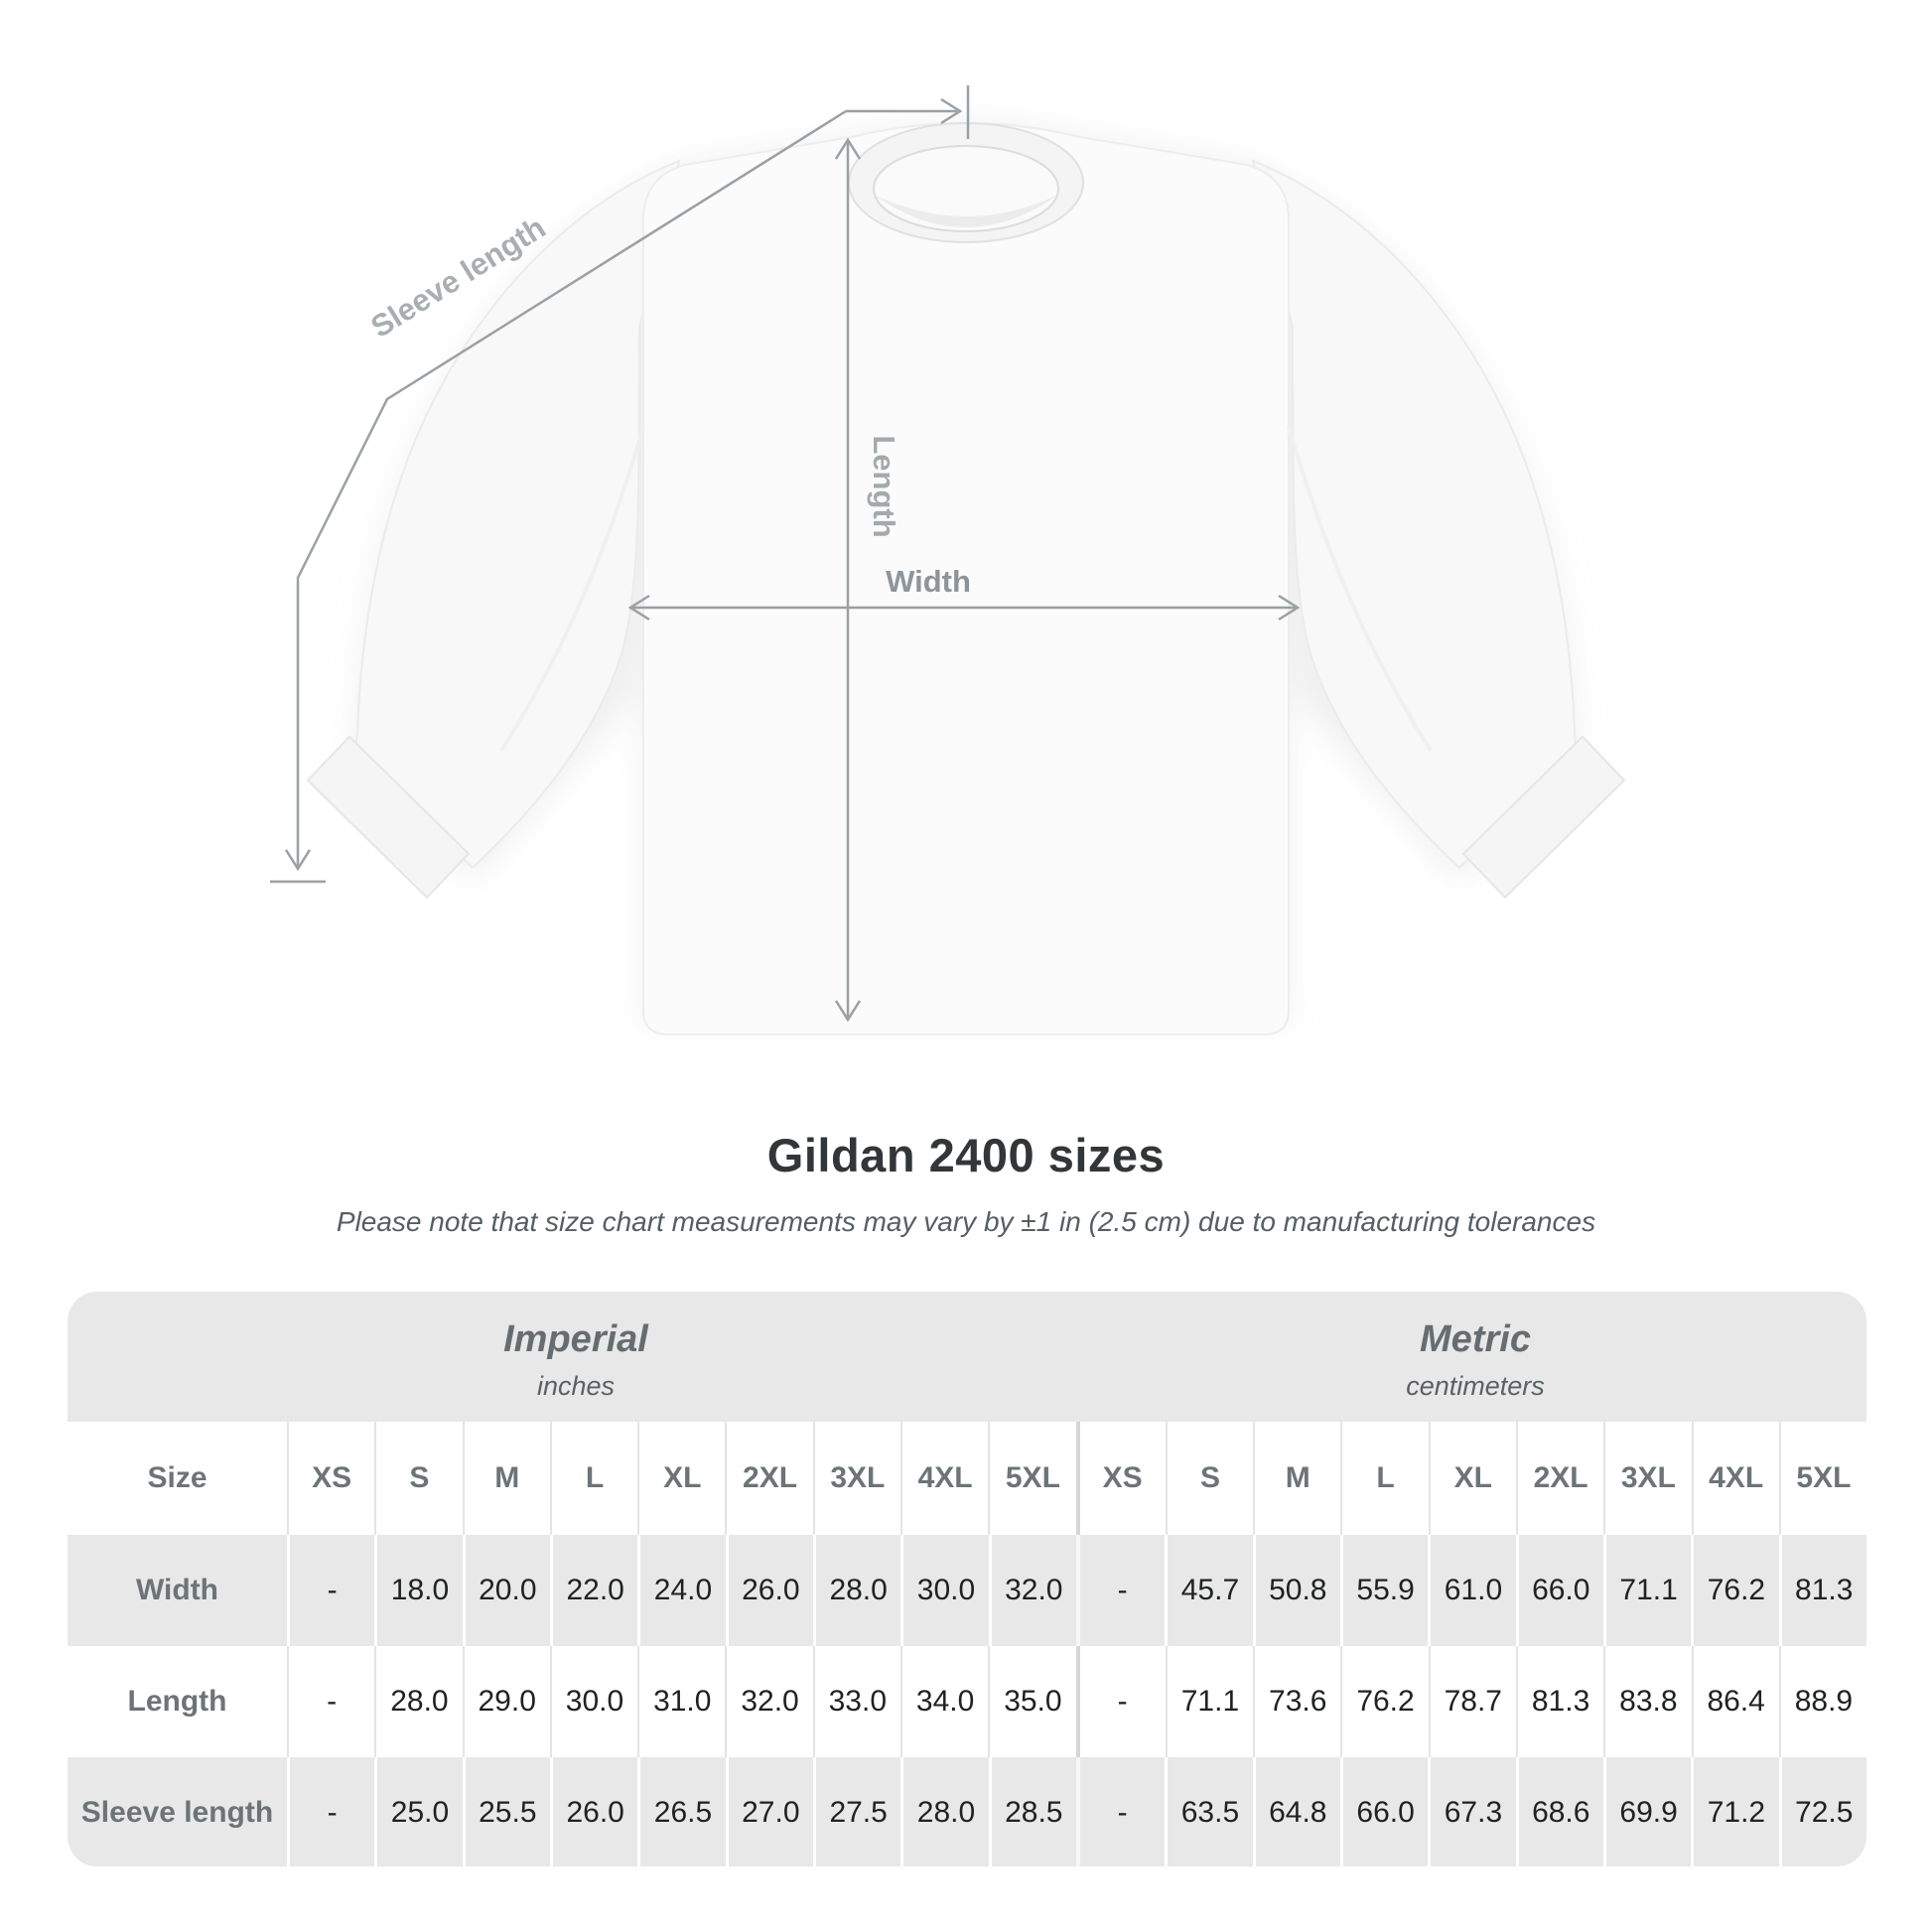 This screenshot has height=1932, width=1932. Describe the element at coordinates (1472, 1701) in the screenshot. I see `measurement-value-cell: 78.7` at that location.